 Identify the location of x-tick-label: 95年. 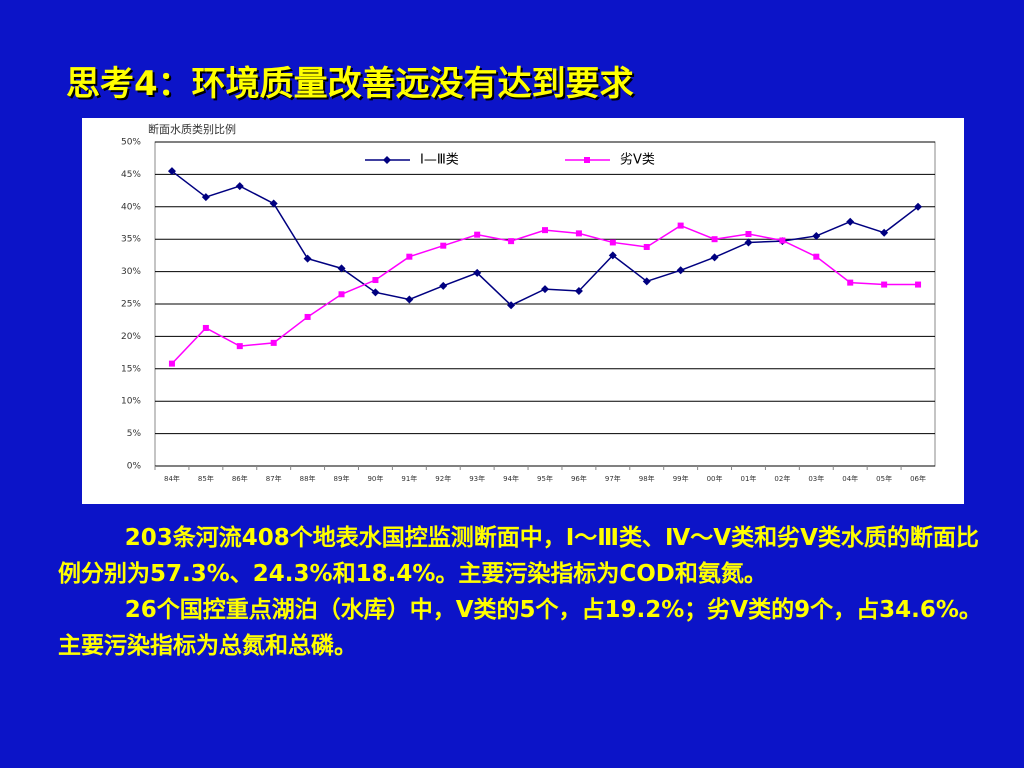
(545, 478).